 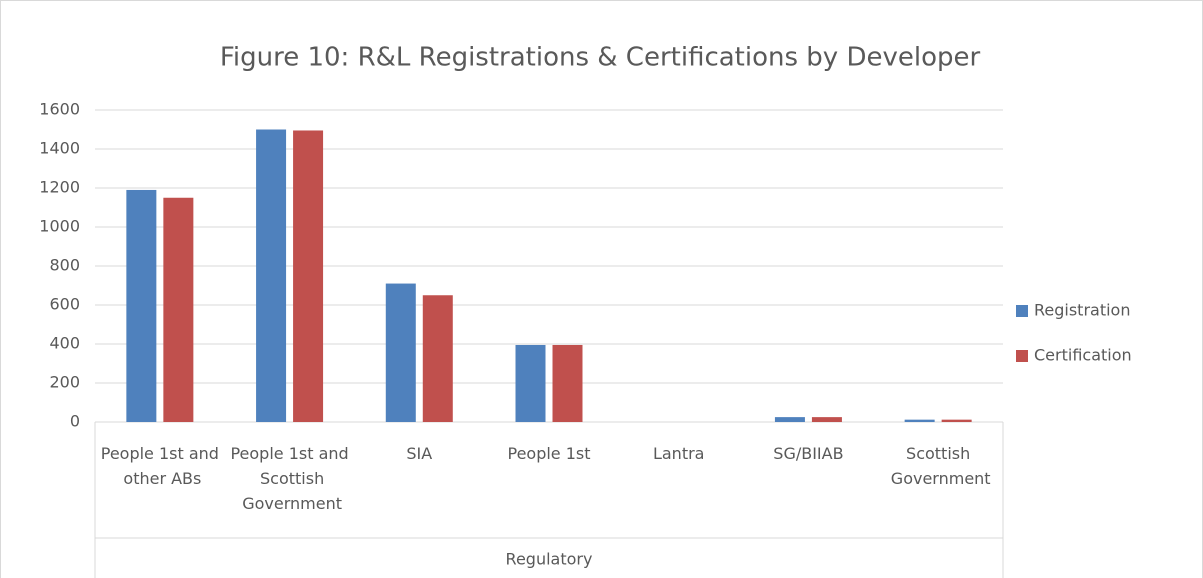 What do you see at coordinates (1083, 355) in the screenshot?
I see `legend-label: Certification` at bounding box center [1083, 355].